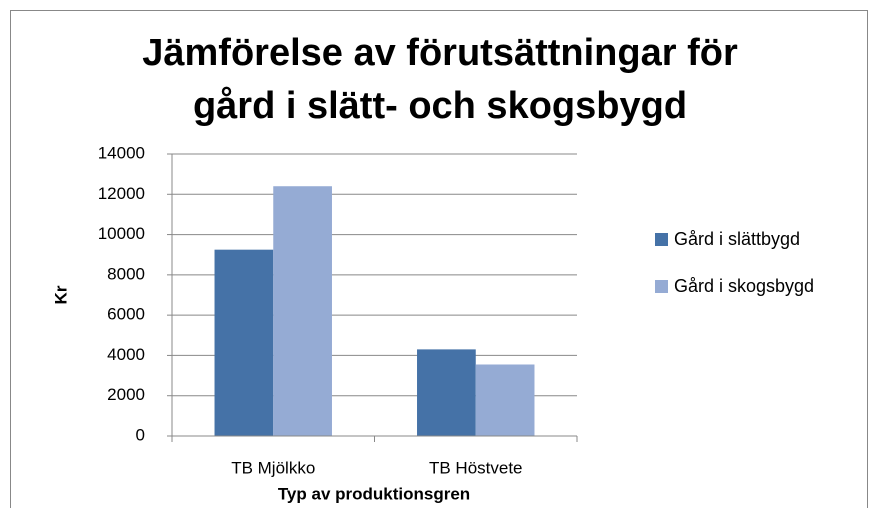 The height and width of the screenshot is (508, 878). Describe the element at coordinates (440, 106) in the screenshot. I see `chart-title: gård i slätt- och skogsbygd` at that location.